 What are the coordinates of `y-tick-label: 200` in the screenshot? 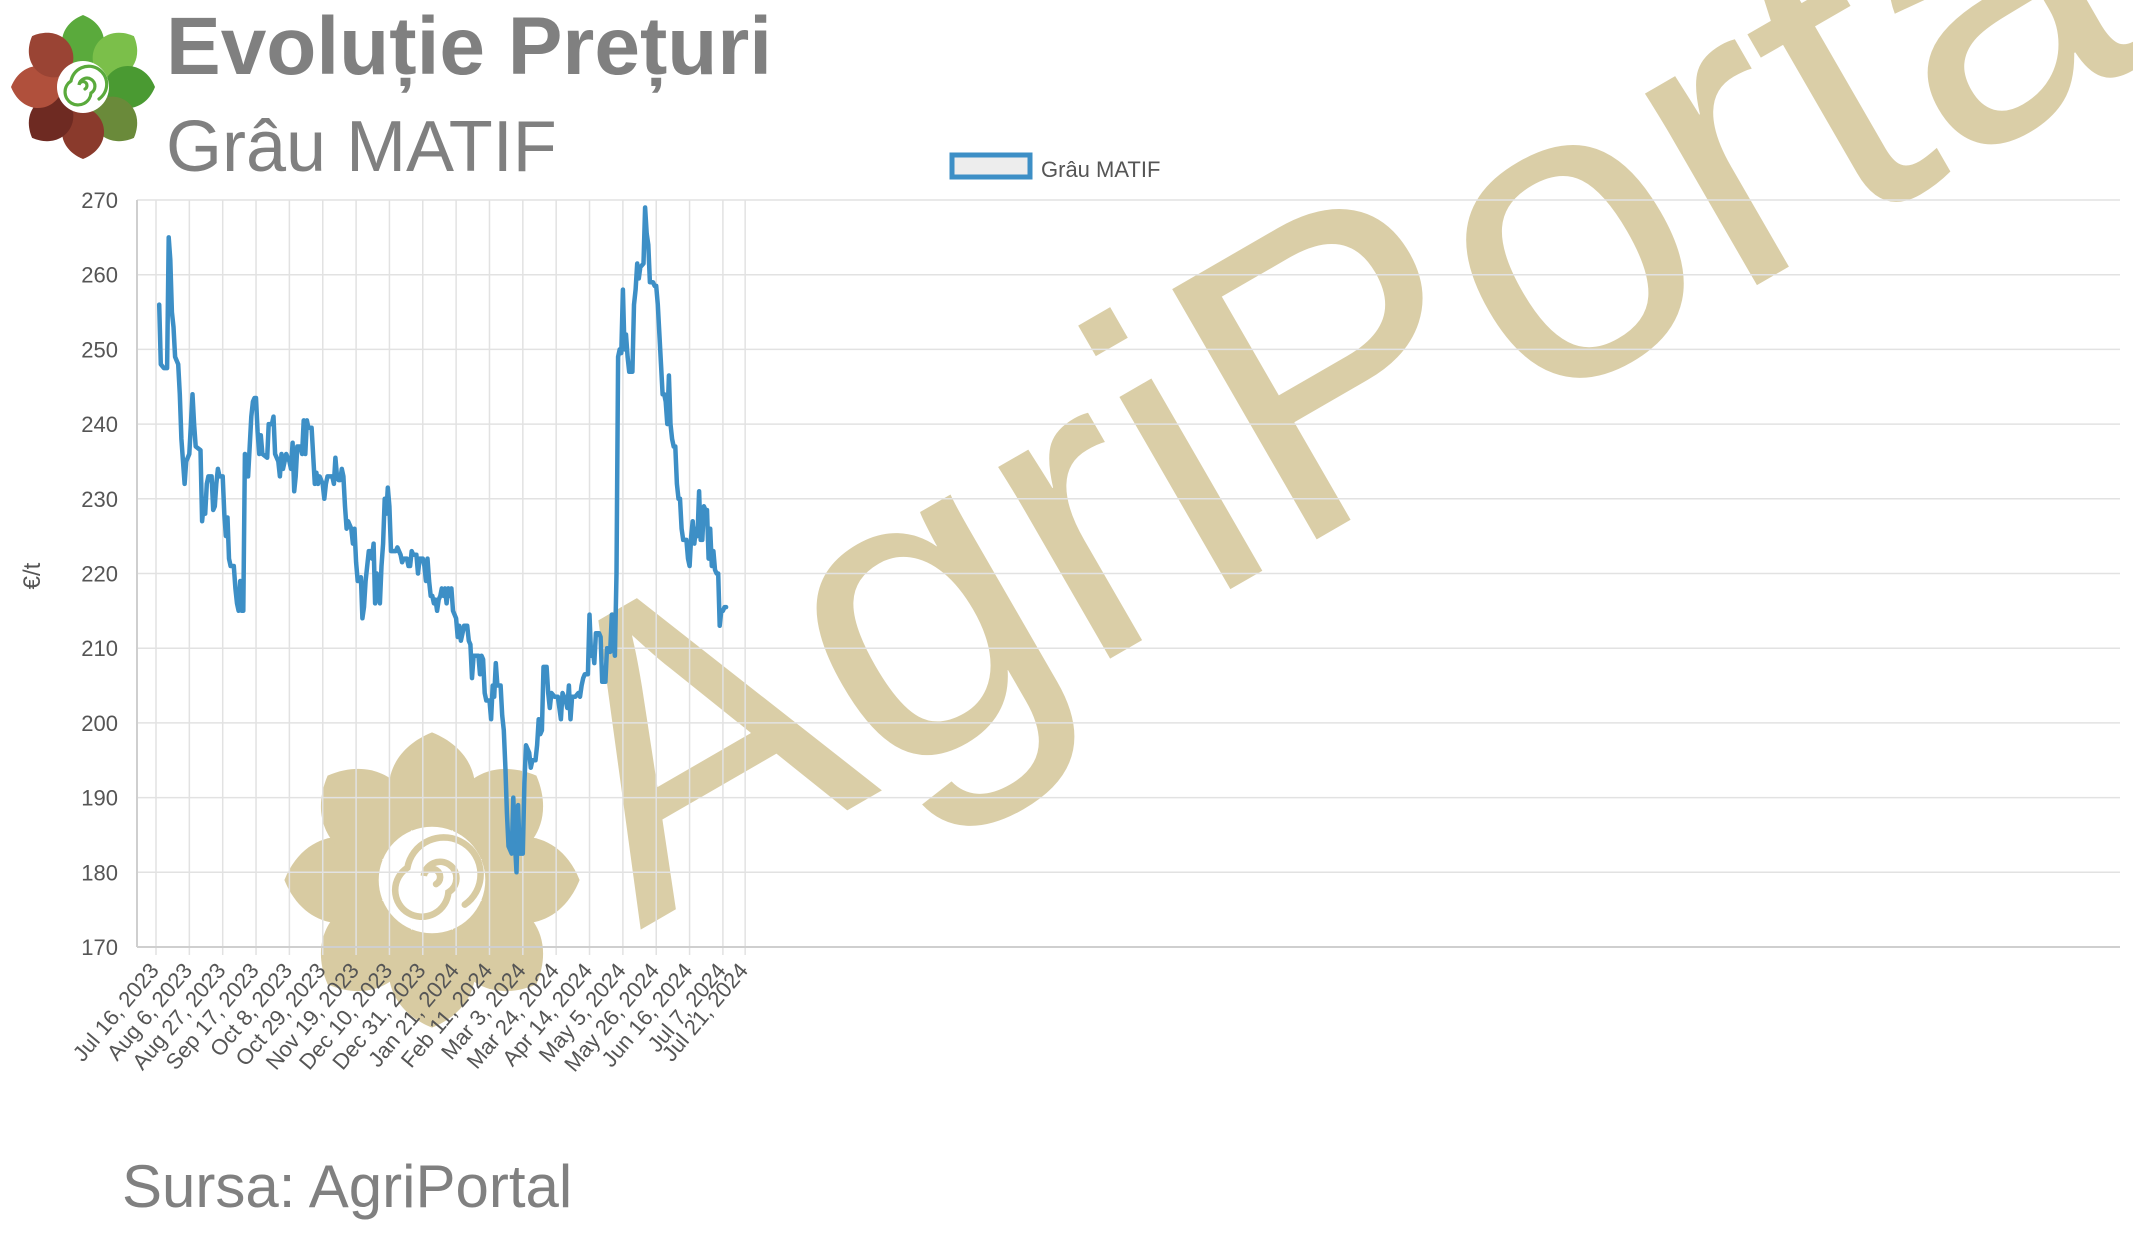 It's located at (99, 723).